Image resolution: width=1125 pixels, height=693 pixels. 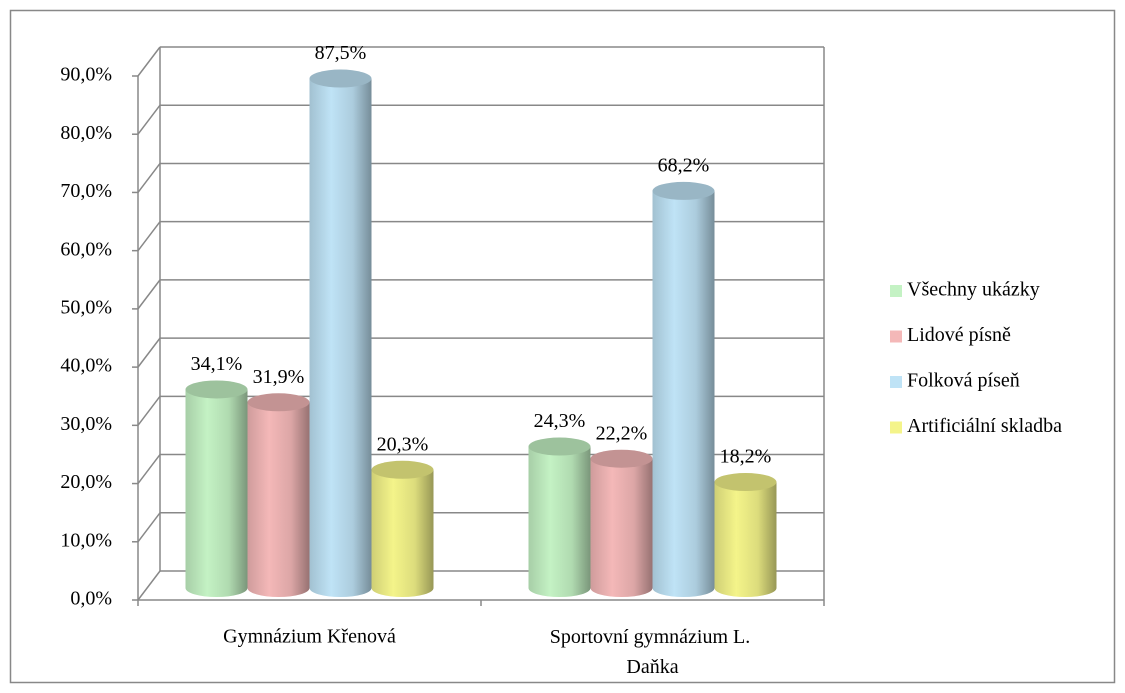 I want to click on legend-label: Lidové písně, so click(x=959, y=335).